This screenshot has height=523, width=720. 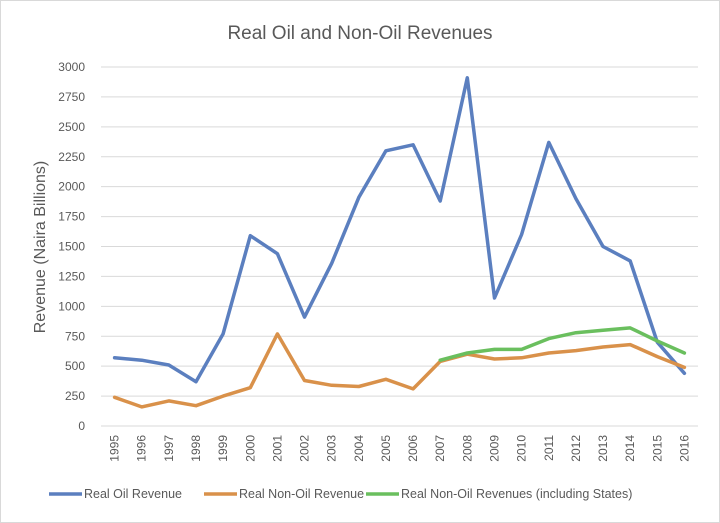 I want to click on x-tick-label: 2000, so click(x=250, y=448).